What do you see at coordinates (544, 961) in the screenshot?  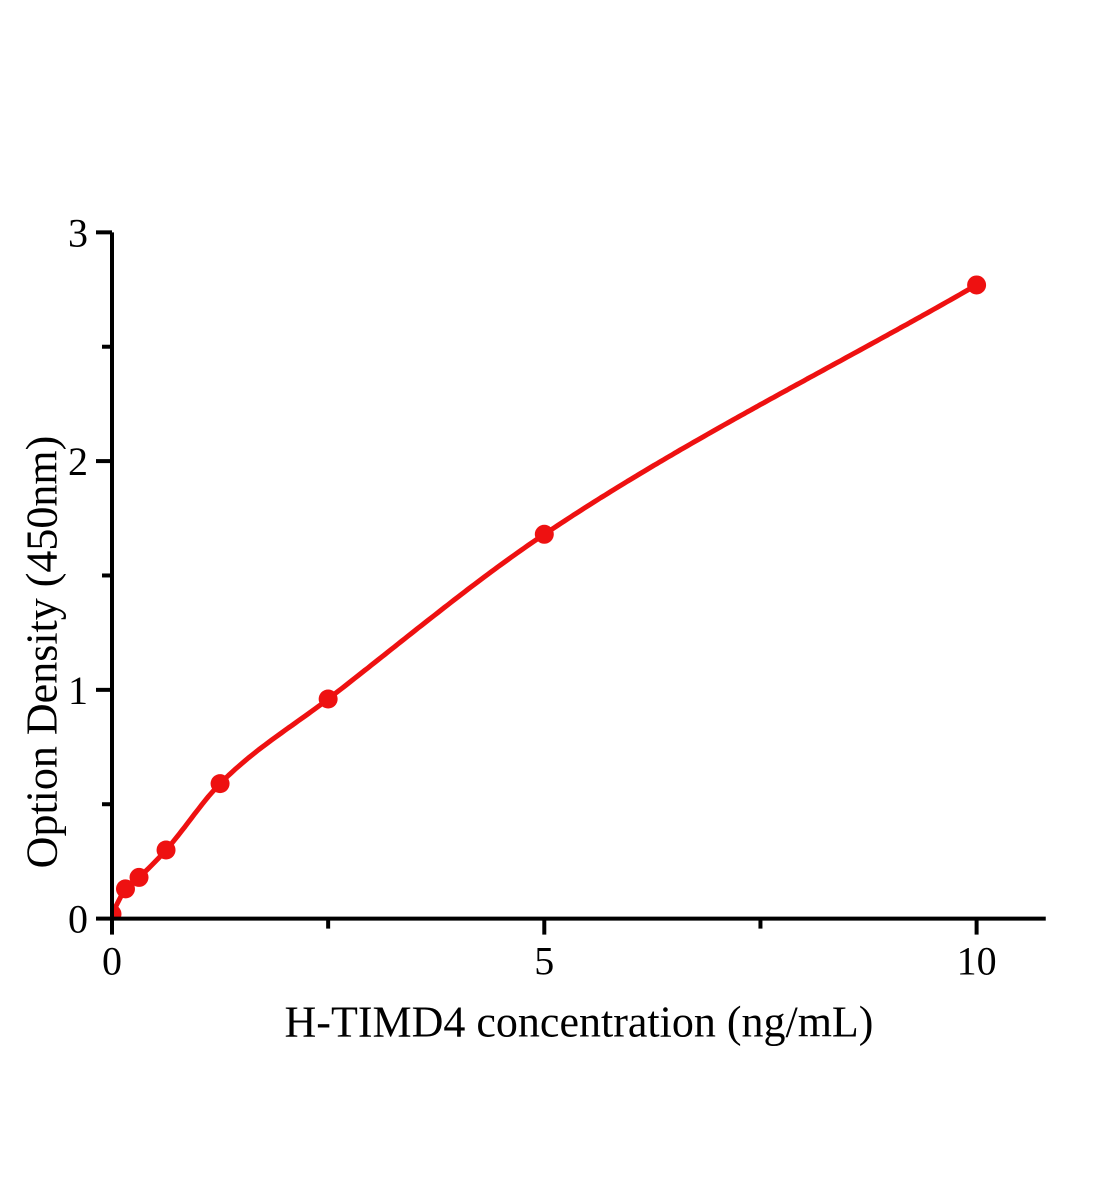 I see `x-tick-label: 5` at bounding box center [544, 961].